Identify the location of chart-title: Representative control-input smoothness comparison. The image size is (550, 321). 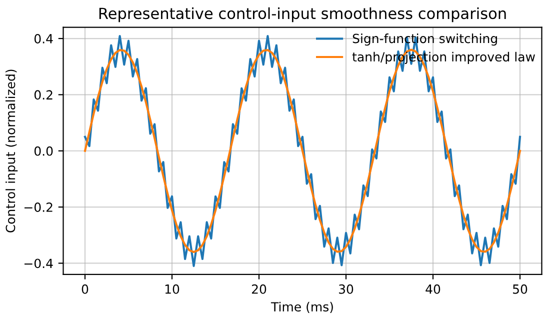
(302, 14).